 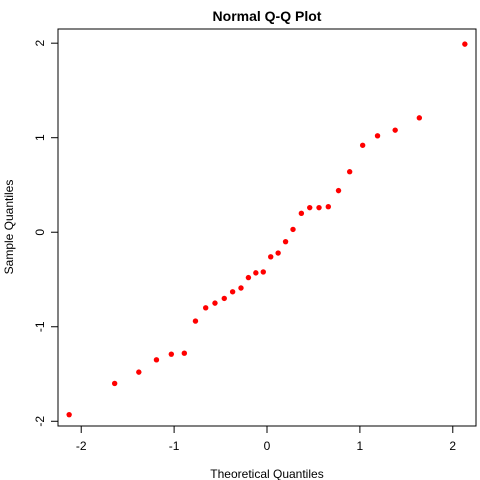 What do you see at coordinates (267, 16) in the screenshot?
I see `chart-title: Normal Q-Q Plot` at bounding box center [267, 16].